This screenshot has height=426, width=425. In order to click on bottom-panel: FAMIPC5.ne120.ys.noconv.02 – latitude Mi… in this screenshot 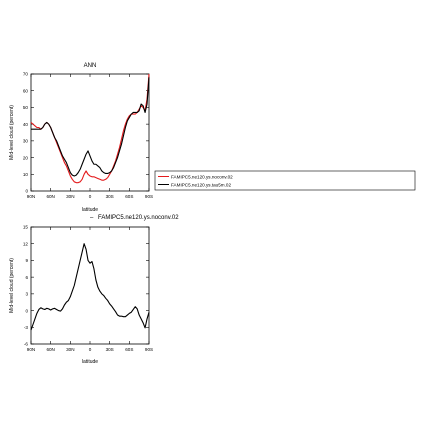, I will do `click(94, 290)`.